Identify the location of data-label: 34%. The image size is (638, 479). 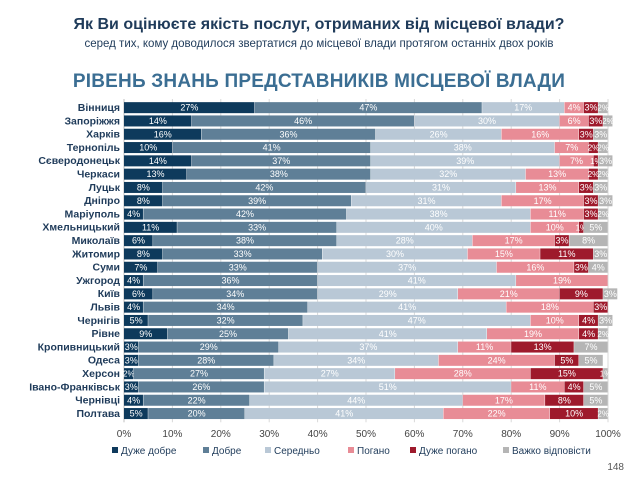
(226, 307).